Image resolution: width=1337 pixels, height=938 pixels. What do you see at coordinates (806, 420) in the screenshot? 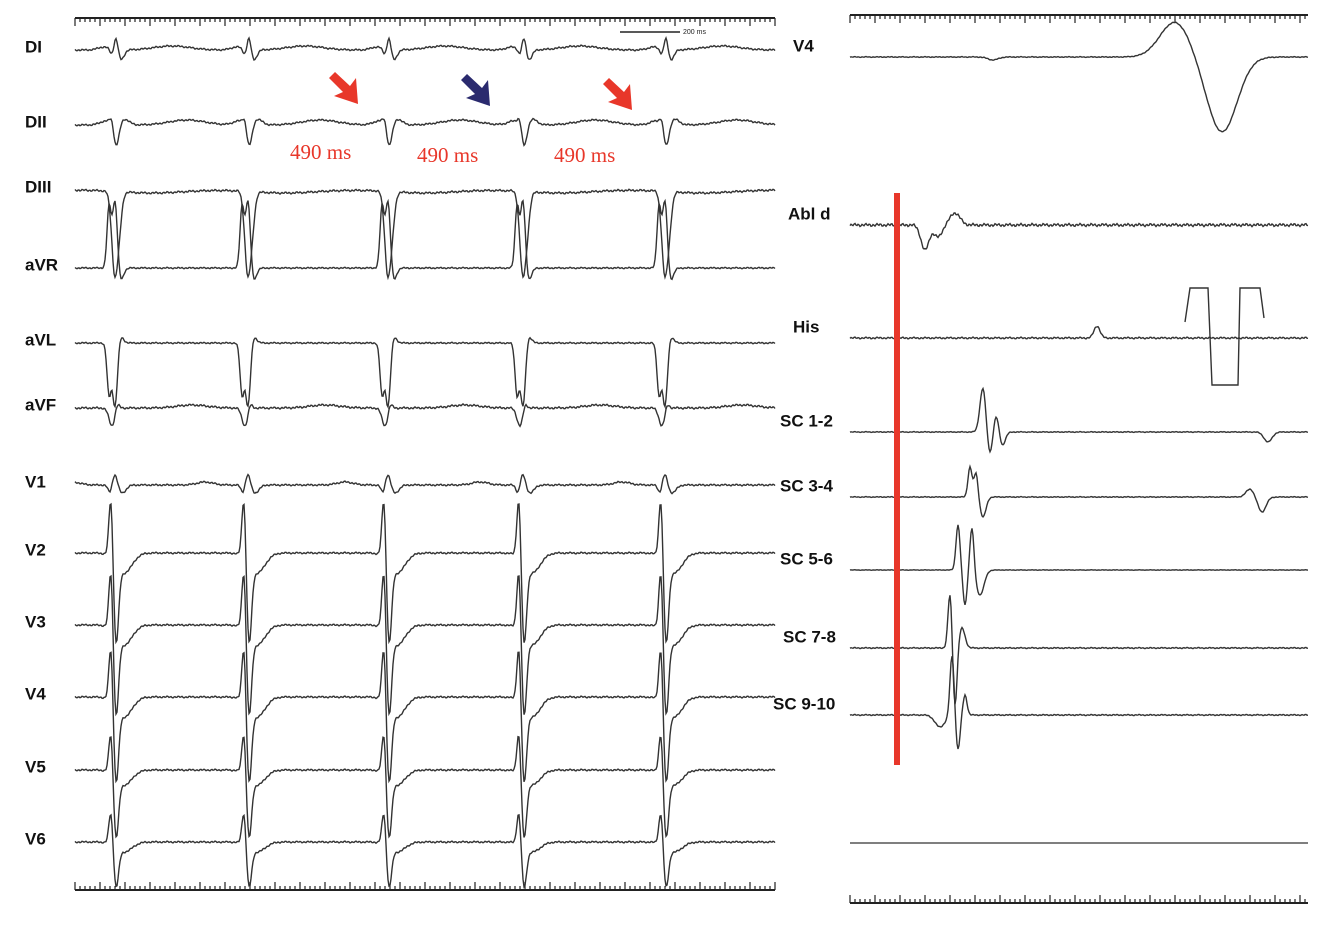
I see `channel-label: SC 1-2` at bounding box center [806, 420].